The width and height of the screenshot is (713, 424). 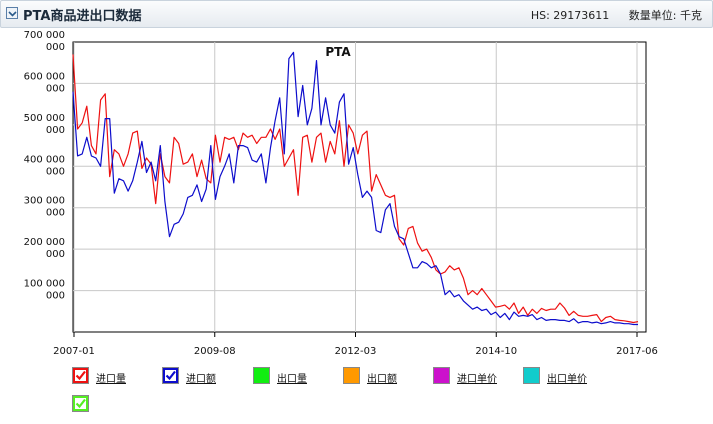 I want to click on page-title: PTA商品进出口数据, so click(x=82, y=16).